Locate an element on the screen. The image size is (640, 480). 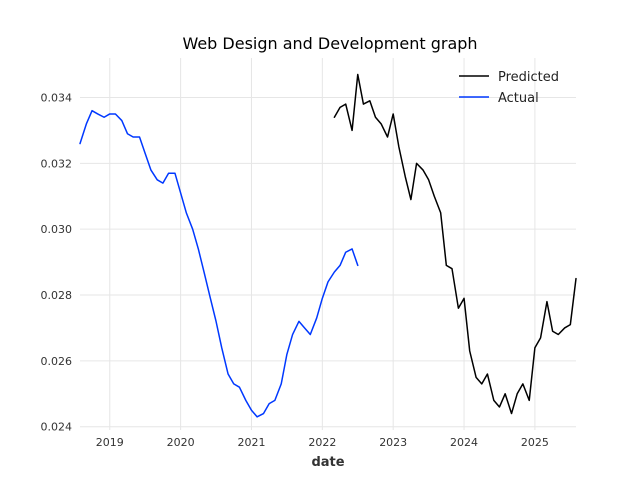
chart-title: Web Design and Development graph is located at coordinates (329, 43).